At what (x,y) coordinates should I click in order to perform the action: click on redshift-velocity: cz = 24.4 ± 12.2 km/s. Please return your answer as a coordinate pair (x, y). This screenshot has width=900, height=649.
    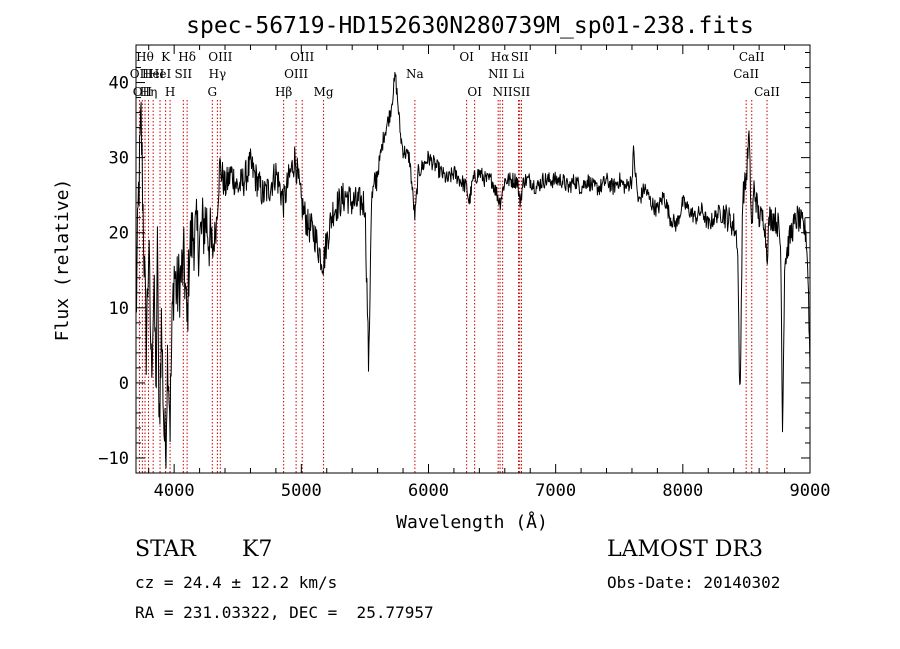
    Looking at the image, I should click on (236, 582).